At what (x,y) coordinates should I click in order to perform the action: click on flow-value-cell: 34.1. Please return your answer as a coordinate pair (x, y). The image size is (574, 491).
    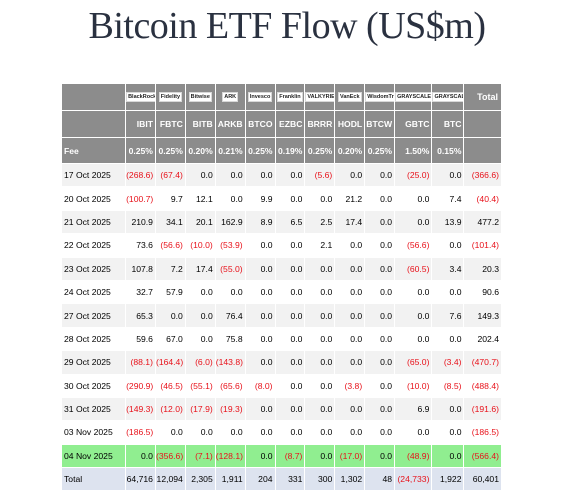
    Looking at the image, I should click on (170, 222).